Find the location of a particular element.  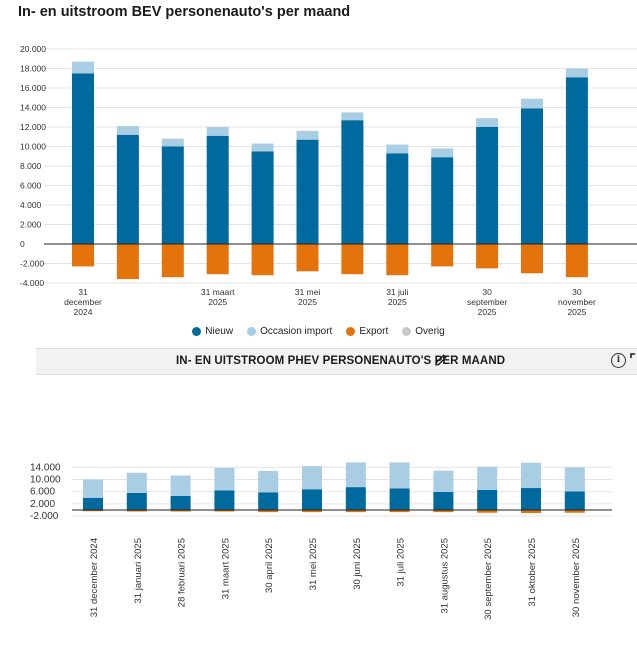

x-tick-label-line: november is located at coordinates (577, 302).